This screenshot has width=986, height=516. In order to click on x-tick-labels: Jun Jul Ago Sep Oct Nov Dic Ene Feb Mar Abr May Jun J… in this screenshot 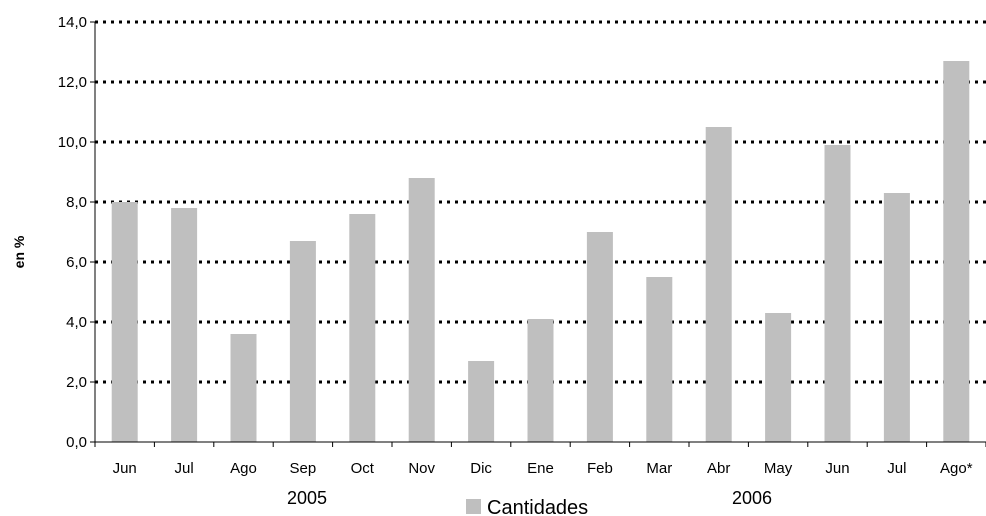, I will do `click(543, 468)`.